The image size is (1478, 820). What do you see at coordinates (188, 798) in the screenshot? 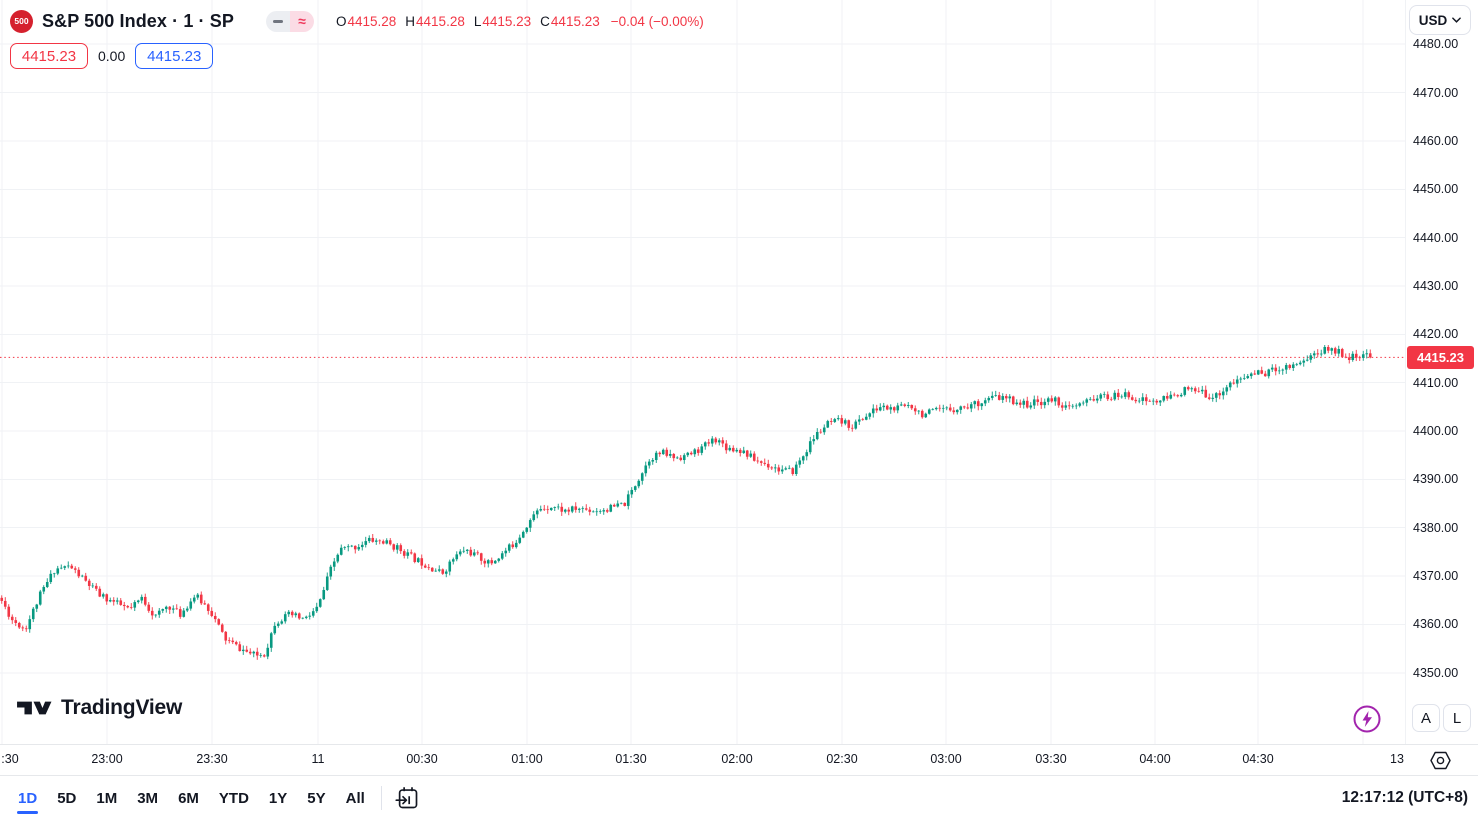
I see `range-button-6m: 6M` at bounding box center [188, 798].